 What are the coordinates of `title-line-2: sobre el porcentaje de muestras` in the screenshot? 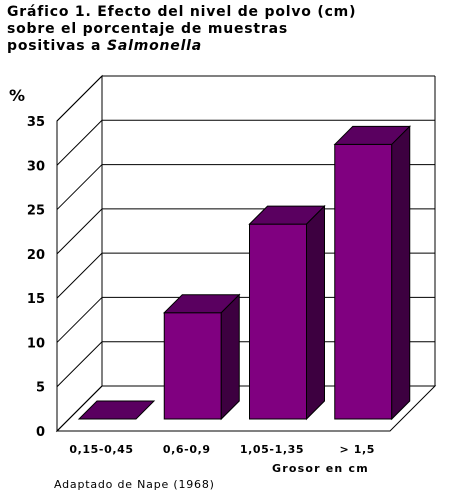 It's located at (147, 29).